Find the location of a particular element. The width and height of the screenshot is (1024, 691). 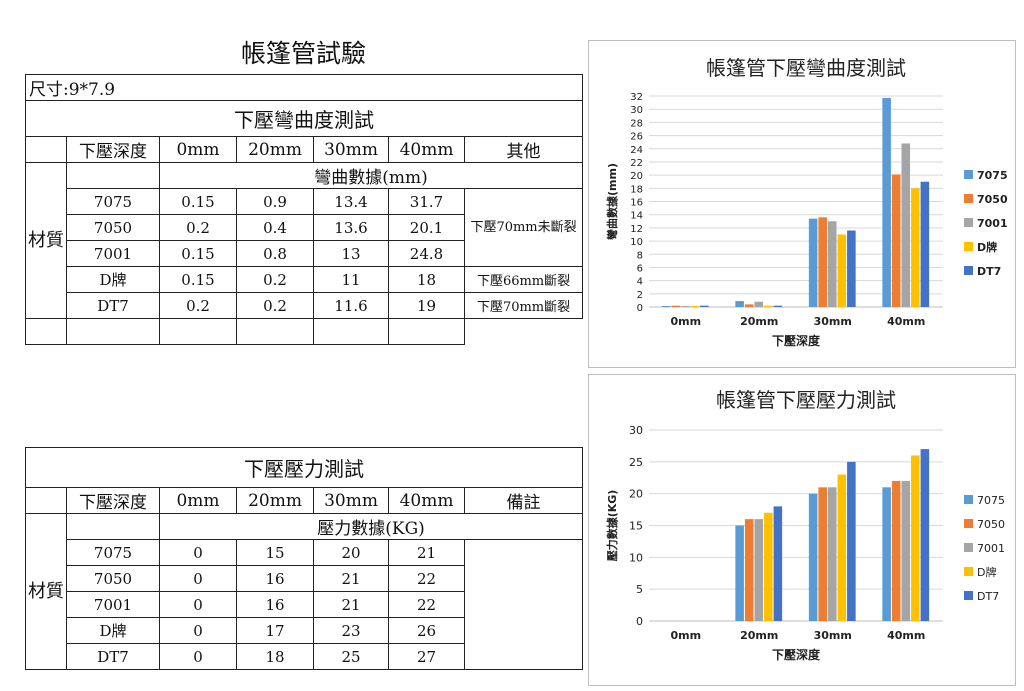

y-tick-label: 28 is located at coordinates (636, 123).